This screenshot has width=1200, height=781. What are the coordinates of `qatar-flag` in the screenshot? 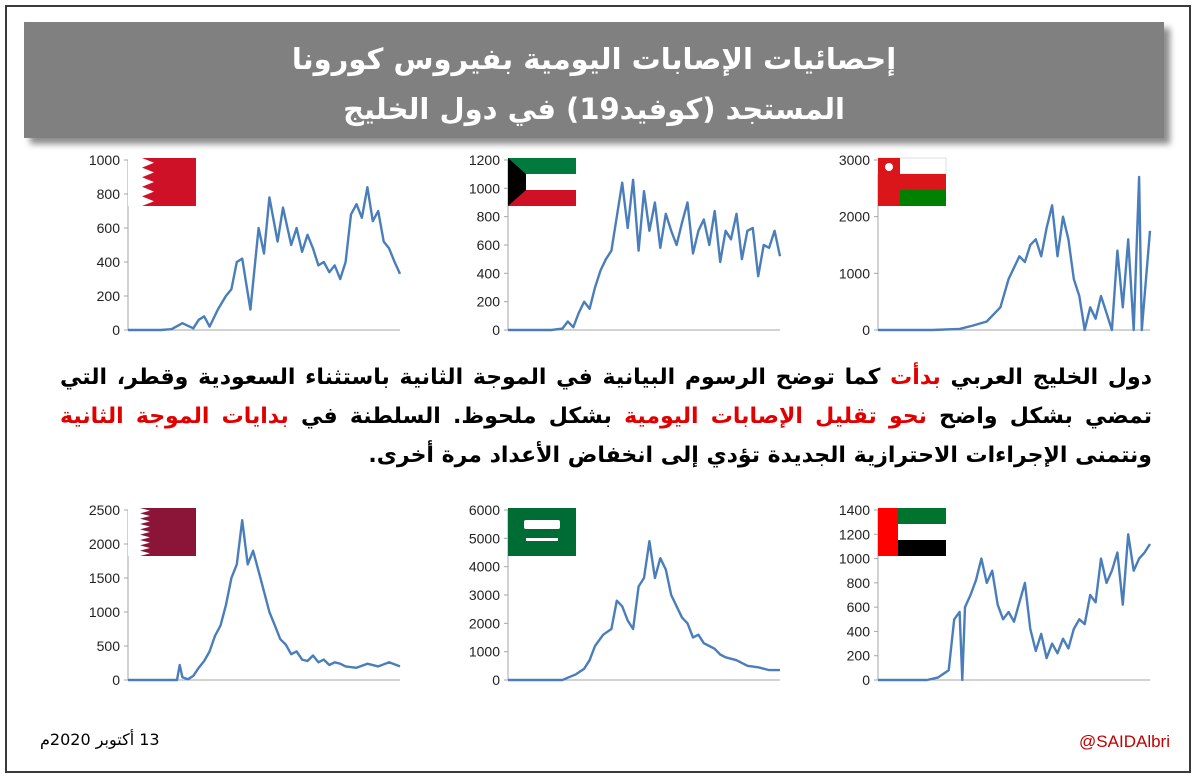 It's located at (162, 532).